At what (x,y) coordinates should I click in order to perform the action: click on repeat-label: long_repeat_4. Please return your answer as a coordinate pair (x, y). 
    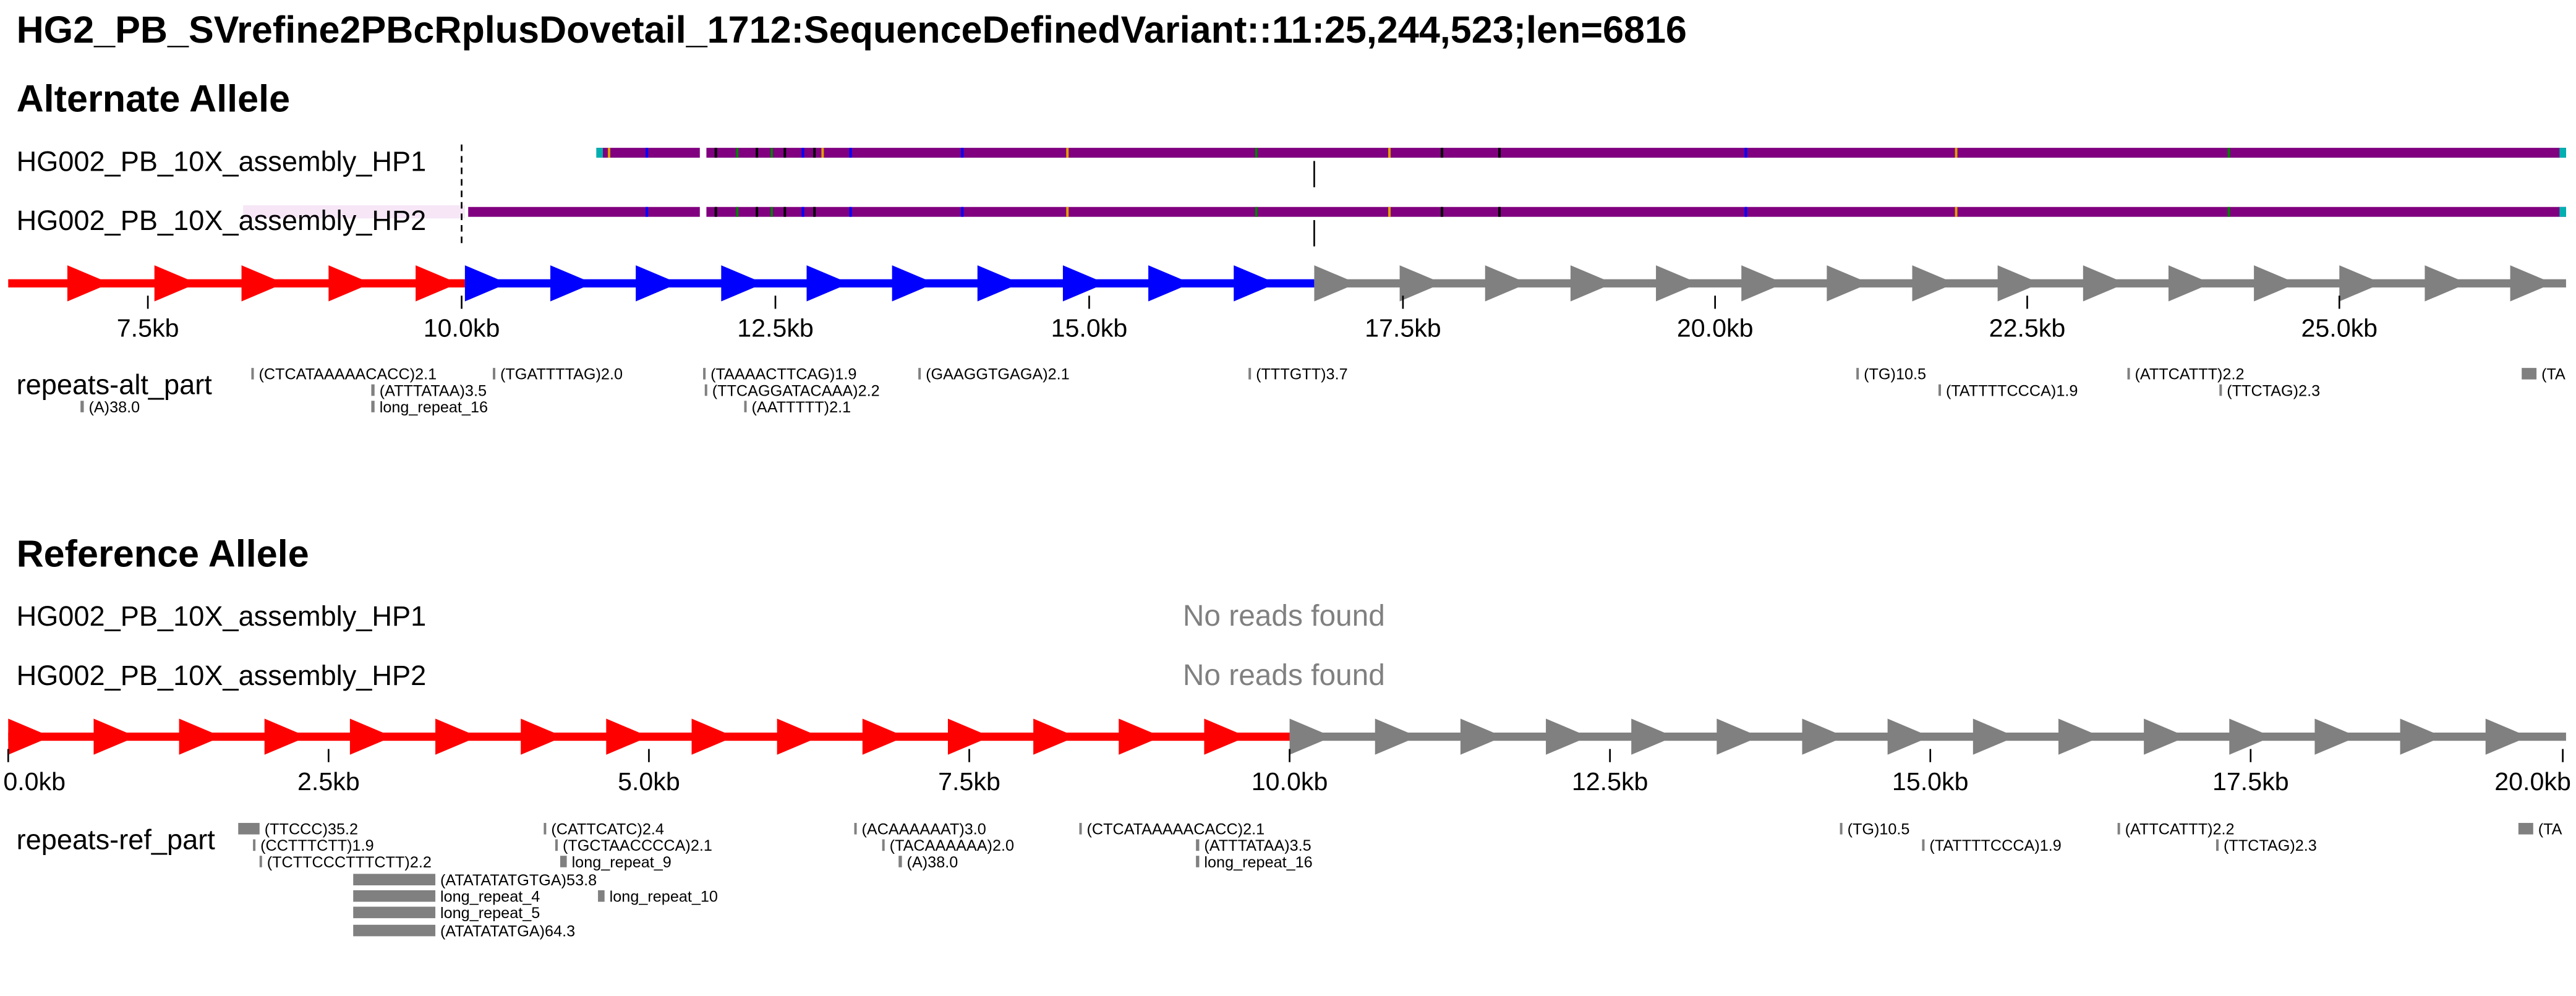
    Looking at the image, I should click on (490, 897).